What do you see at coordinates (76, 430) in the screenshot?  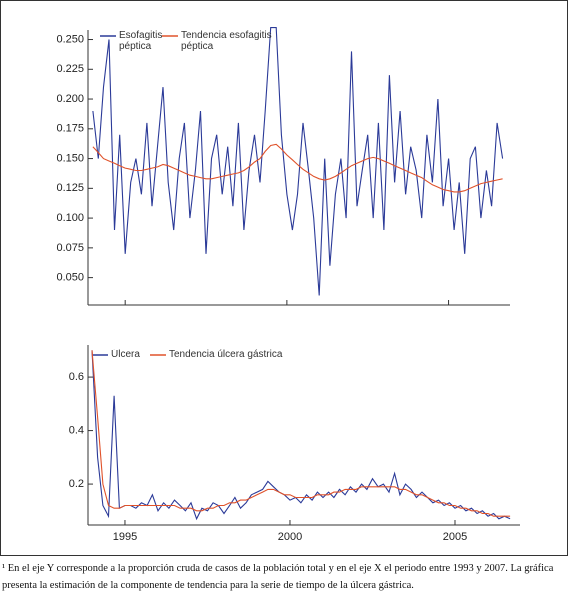 I see `y-tick-label: 0.4` at bounding box center [76, 430].